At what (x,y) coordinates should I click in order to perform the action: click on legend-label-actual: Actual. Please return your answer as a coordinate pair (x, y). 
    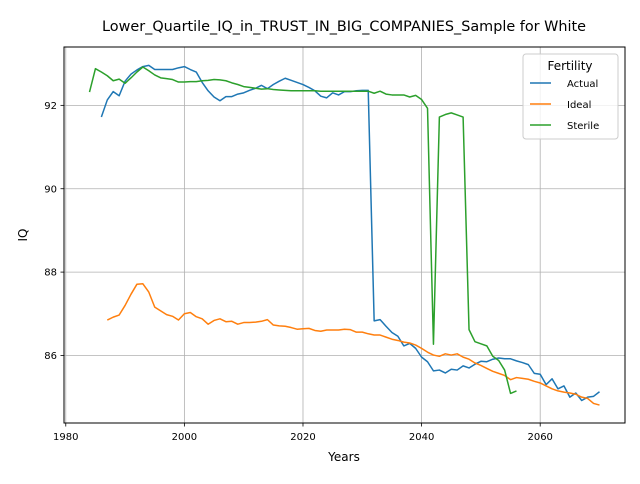
    Looking at the image, I should click on (582, 84).